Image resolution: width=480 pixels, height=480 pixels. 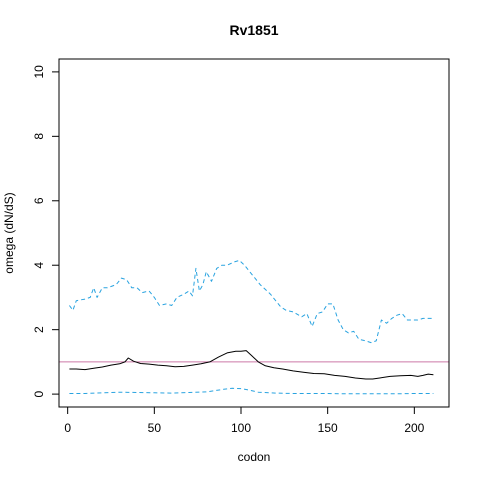 What do you see at coordinates (244, 420) in the screenshot?
I see `x-axis: 0 50 100 150 200` at bounding box center [244, 420].